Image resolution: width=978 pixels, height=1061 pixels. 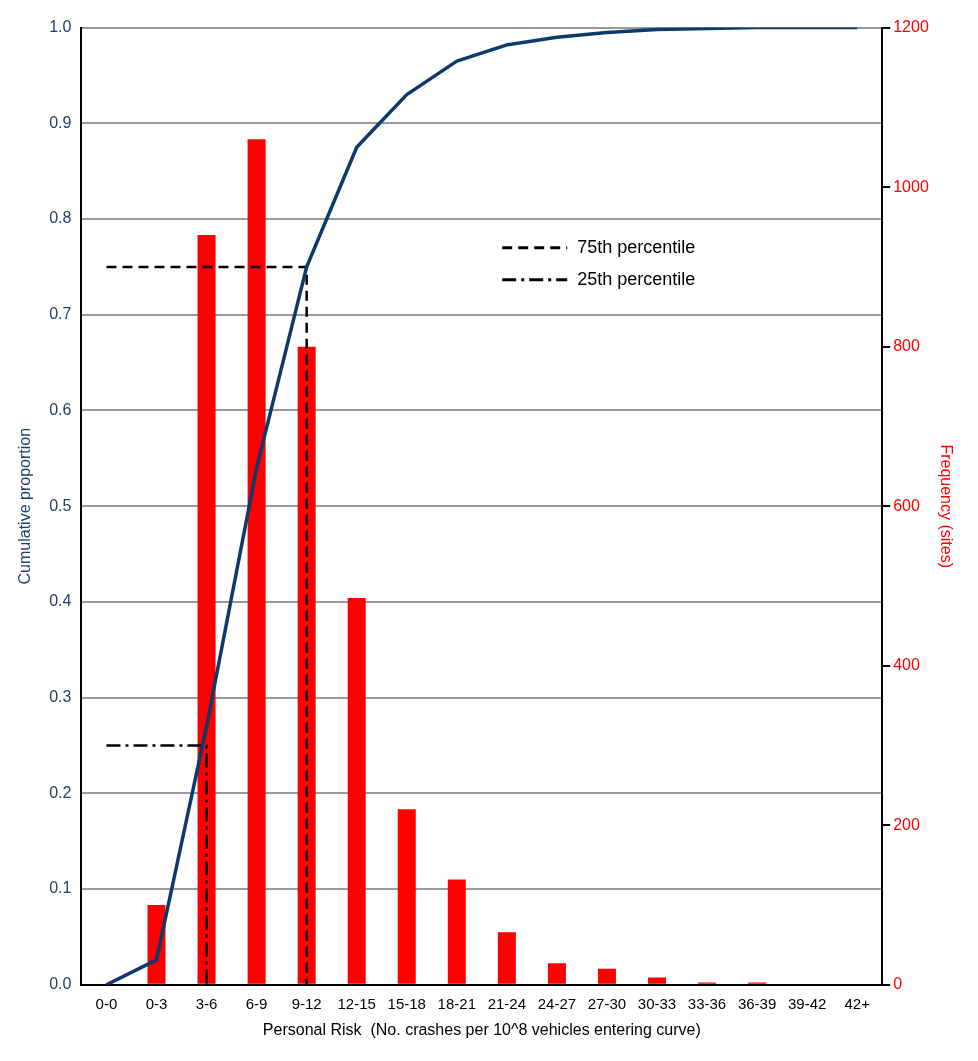 What do you see at coordinates (911, 186) in the screenshot?
I see `y2-tick-label: 1000` at bounding box center [911, 186].